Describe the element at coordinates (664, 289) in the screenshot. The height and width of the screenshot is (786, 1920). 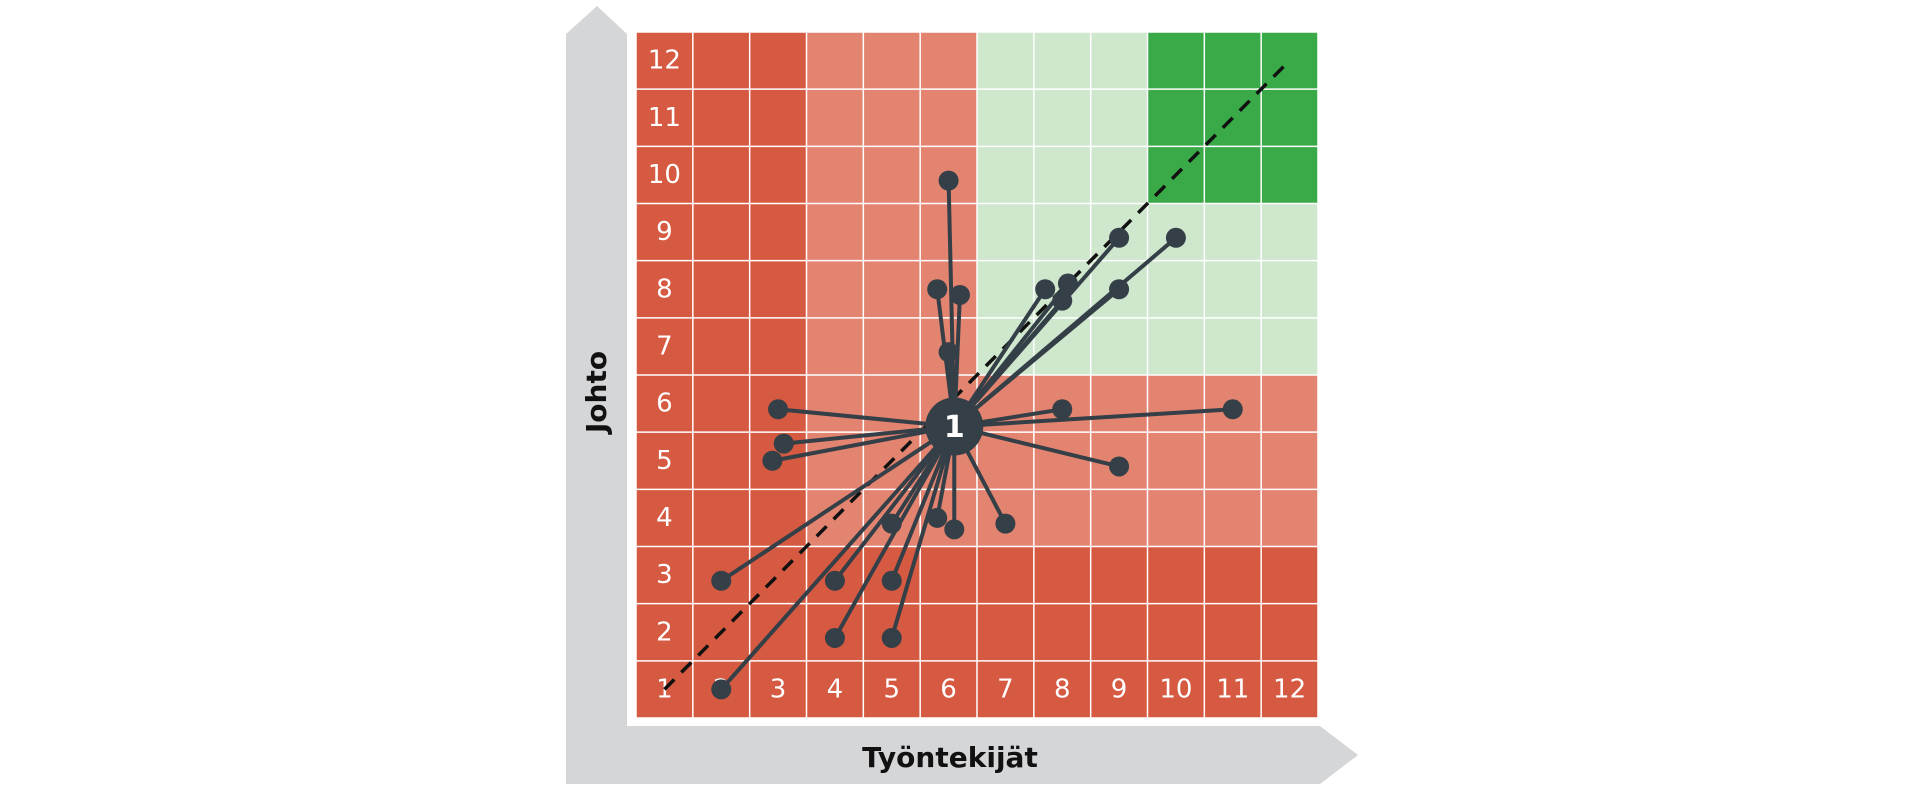
I see `y-tick-label-8: 8` at that location.